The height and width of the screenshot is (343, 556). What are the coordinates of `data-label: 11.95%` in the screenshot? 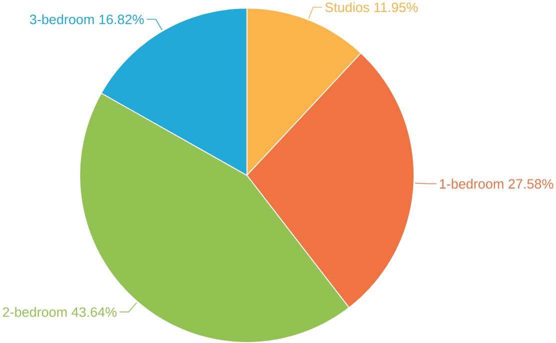 It's located at (396, 7).